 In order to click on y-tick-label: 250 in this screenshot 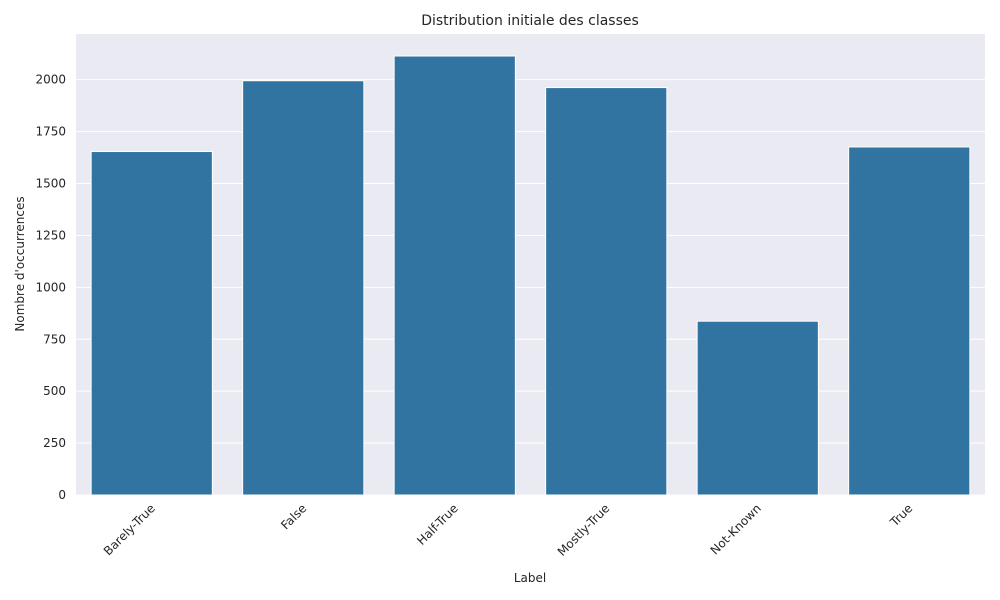, I will do `click(54, 443)`.